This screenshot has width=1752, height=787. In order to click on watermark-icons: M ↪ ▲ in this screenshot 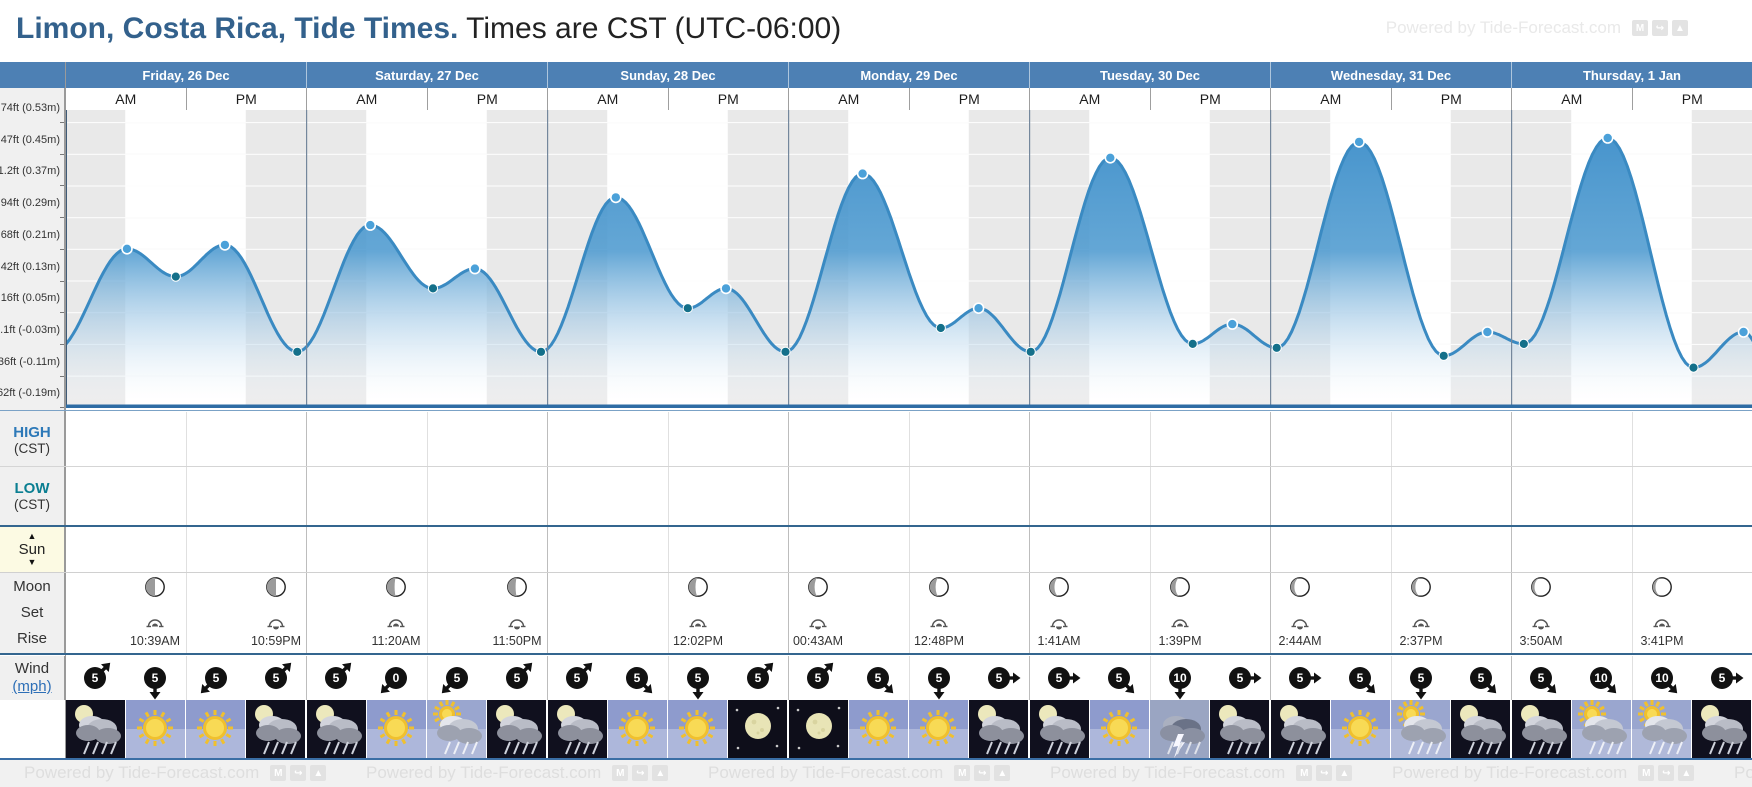, I will do `click(298, 773)`.